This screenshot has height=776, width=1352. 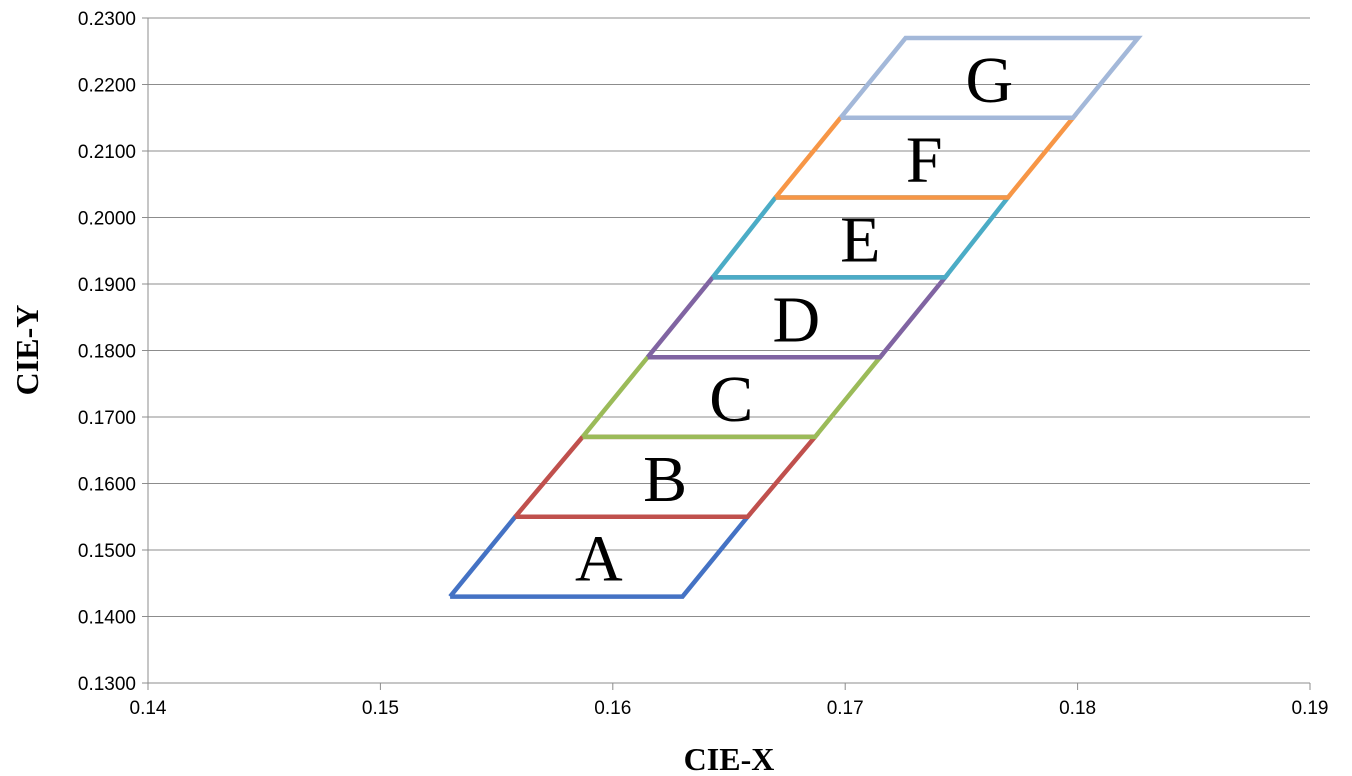 What do you see at coordinates (924, 160) in the screenshot?
I see `region-label-f: F` at bounding box center [924, 160].